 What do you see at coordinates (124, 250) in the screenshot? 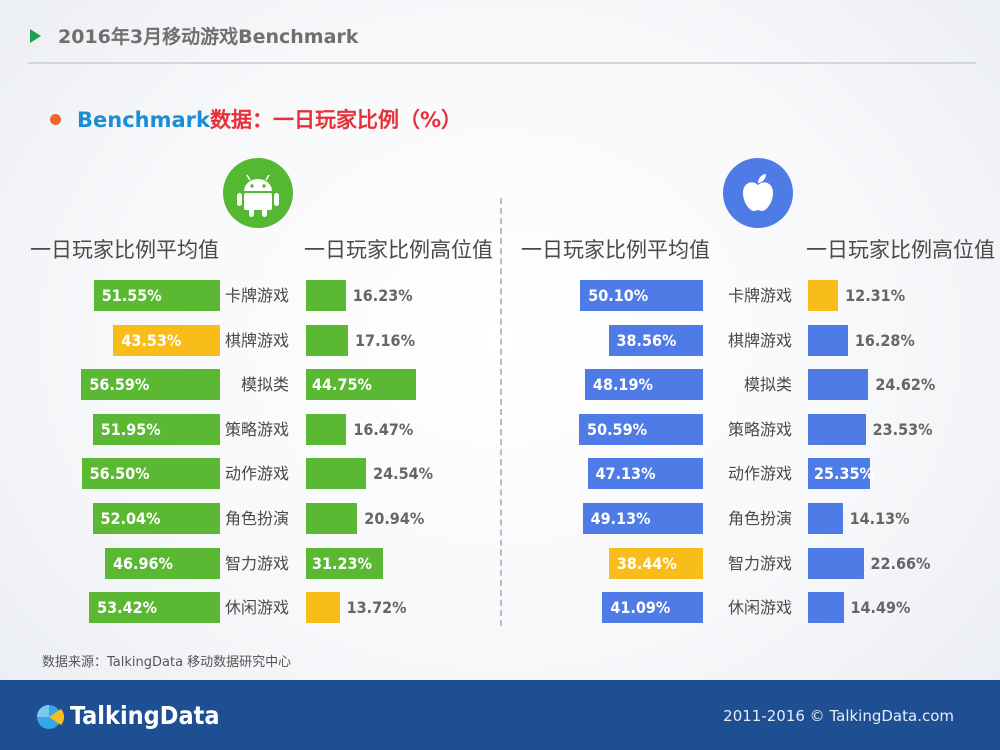
I see `android-avg-header: 一日玩家比例平均值` at bounding box center [124, 250].